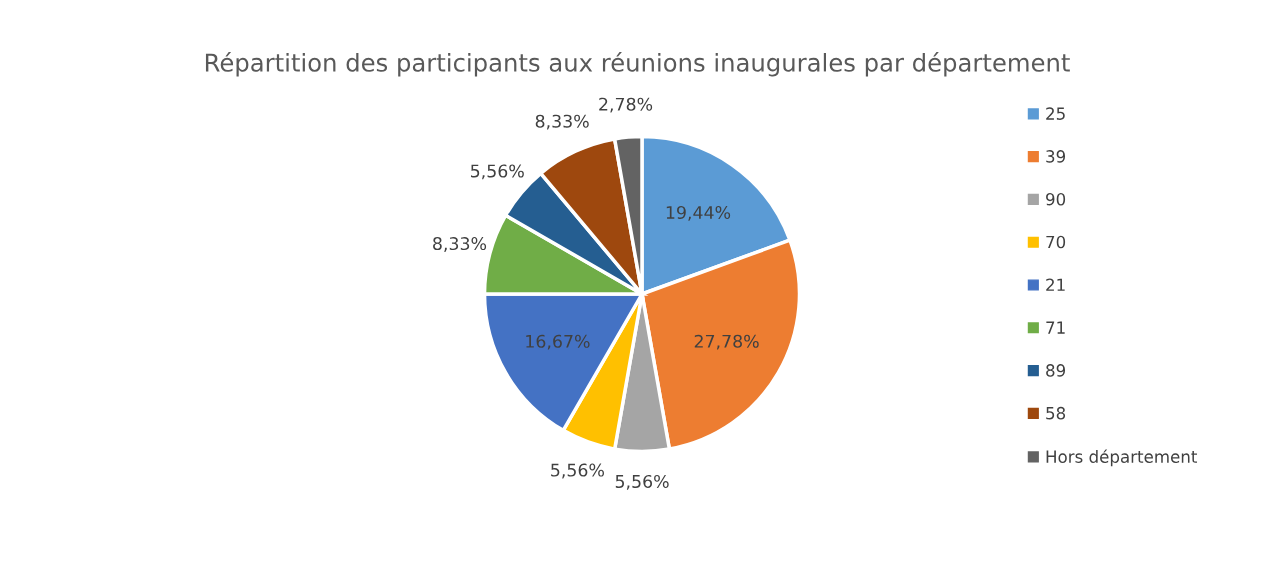  What do you see at coordinates (558, 342) in the screenshot?
I see `data-label: 16,67%` at bounding box center [558, 342].